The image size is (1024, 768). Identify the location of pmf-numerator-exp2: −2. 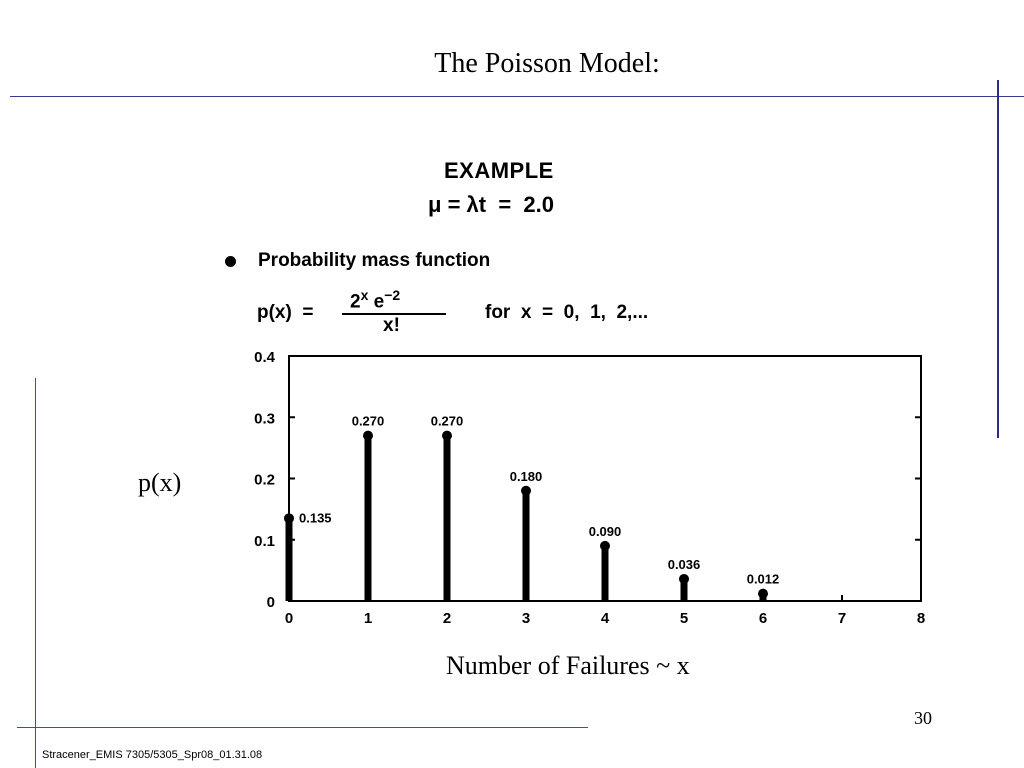
(392, 295).